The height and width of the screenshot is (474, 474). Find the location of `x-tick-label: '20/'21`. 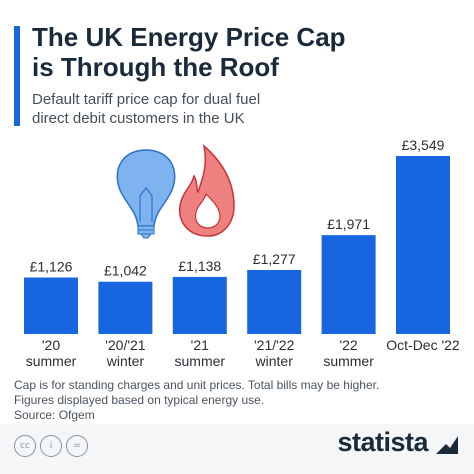

x-tick-label: '20/'21 is located at coordinates (125, 345).